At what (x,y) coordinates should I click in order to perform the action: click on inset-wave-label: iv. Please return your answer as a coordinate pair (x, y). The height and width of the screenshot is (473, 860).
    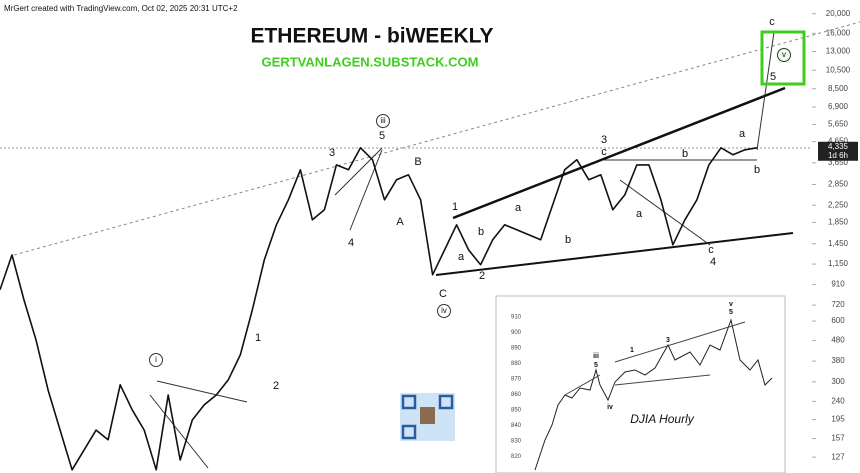
    Looking at the image, I should click on (610, 407).